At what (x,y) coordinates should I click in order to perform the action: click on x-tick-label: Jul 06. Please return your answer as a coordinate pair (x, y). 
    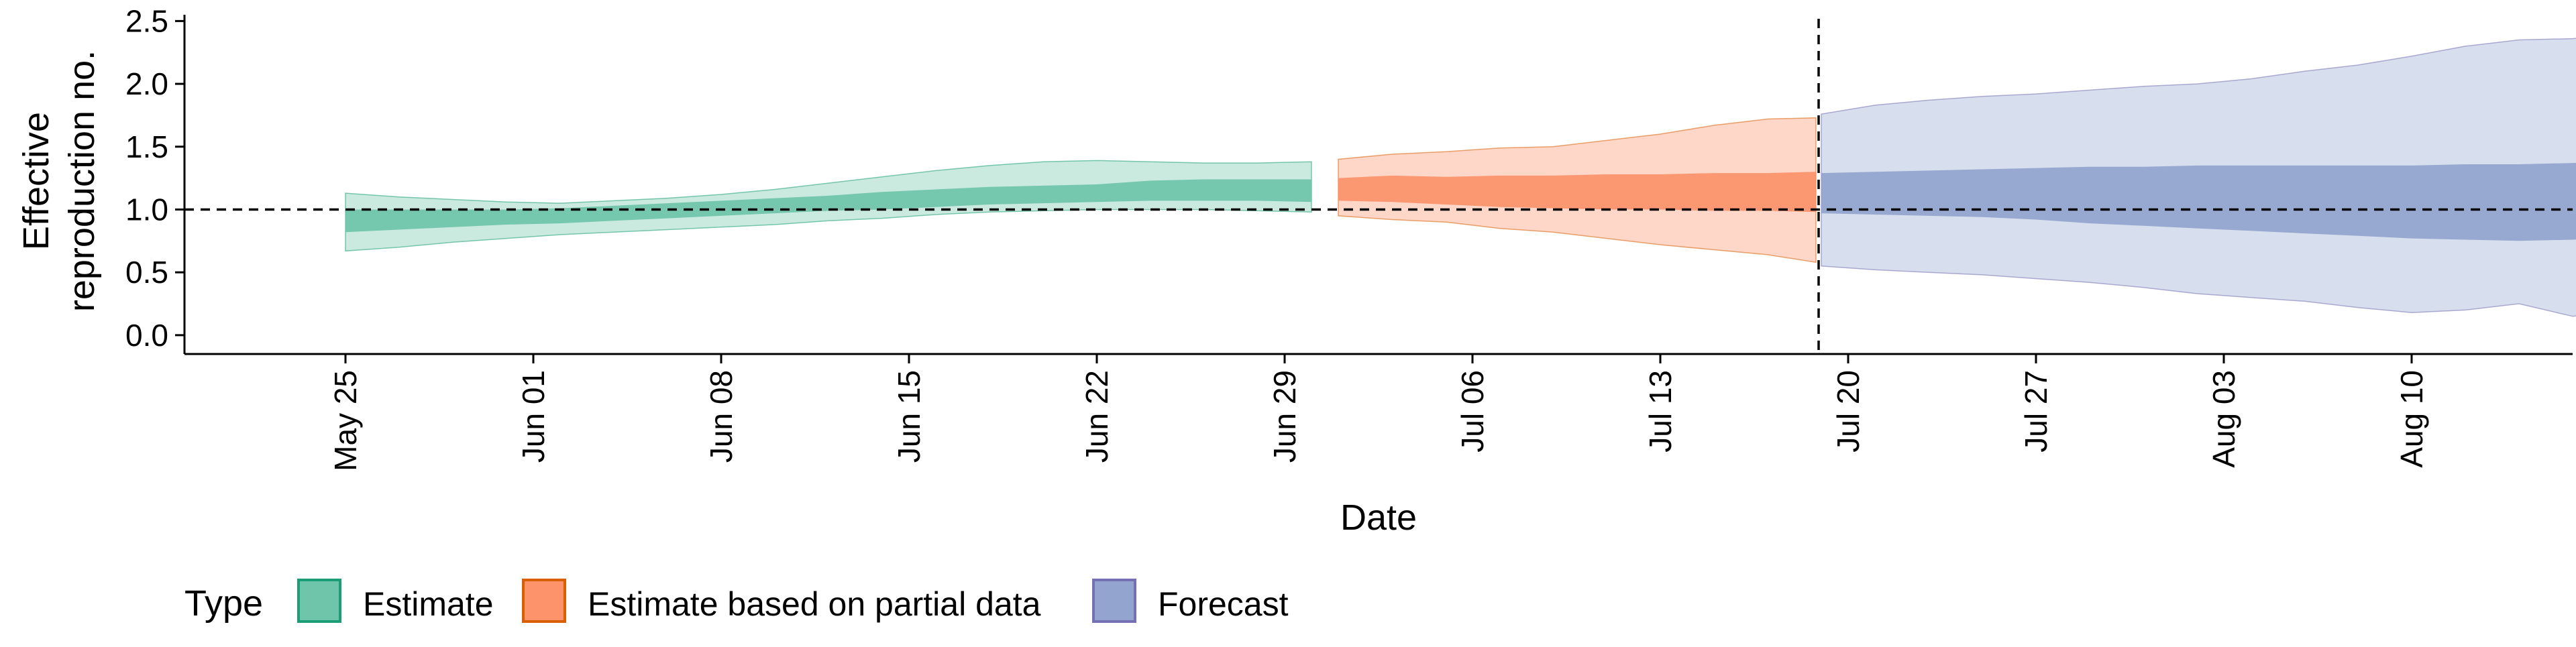
    Looking at the image, I should click on (1472, 411).